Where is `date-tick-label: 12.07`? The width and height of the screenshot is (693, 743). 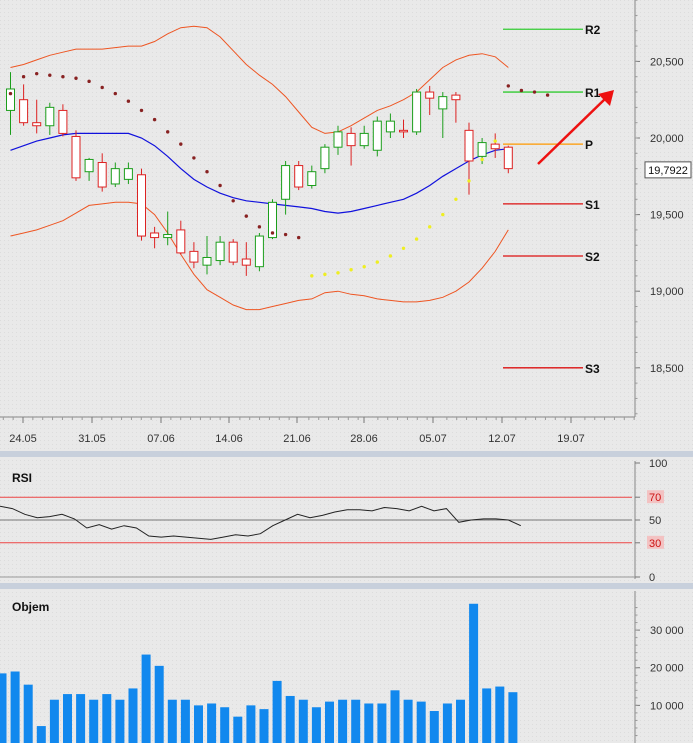 date-tick-label: 12.07 is located at coordinates (502, 439).